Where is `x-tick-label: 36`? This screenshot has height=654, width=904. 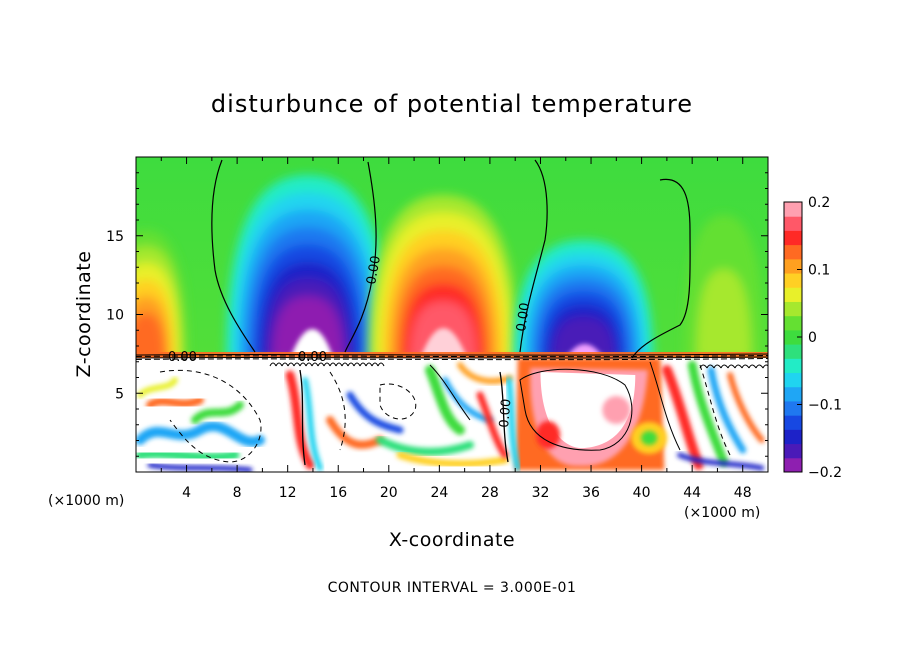
x-tick-label: 36 is located at coordinates (591, 493).